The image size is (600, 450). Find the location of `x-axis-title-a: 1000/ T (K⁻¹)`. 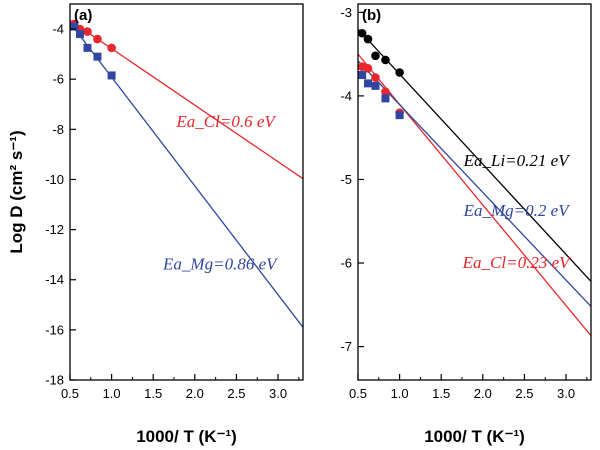

x-axis-title-a: 1000/ T (K⁻¹) is located at coordinates (186, 436).